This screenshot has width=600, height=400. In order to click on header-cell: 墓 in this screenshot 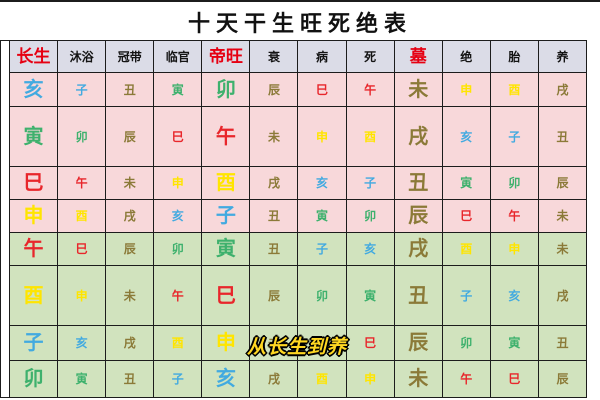, I will do `click(418, 56)`.